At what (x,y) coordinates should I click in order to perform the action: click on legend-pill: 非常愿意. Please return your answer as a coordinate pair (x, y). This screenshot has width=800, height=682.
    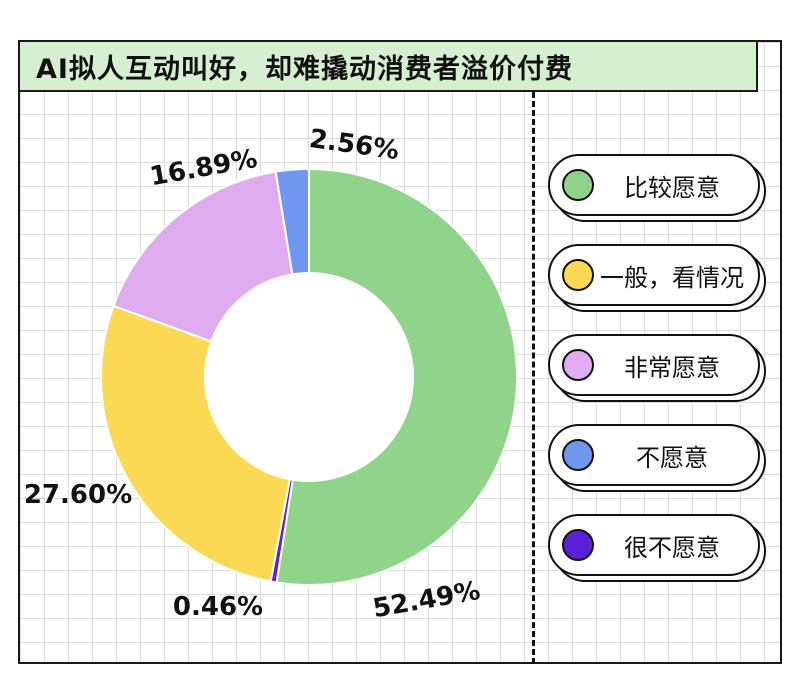
    Looking at the image, I should click on (654, 365).